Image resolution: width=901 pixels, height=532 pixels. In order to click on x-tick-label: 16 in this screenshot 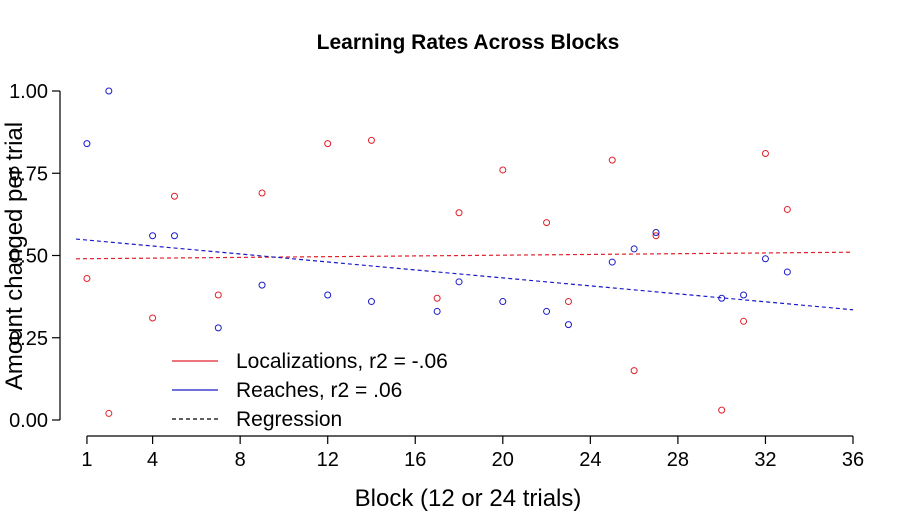, I will do `click(415, 460)`.